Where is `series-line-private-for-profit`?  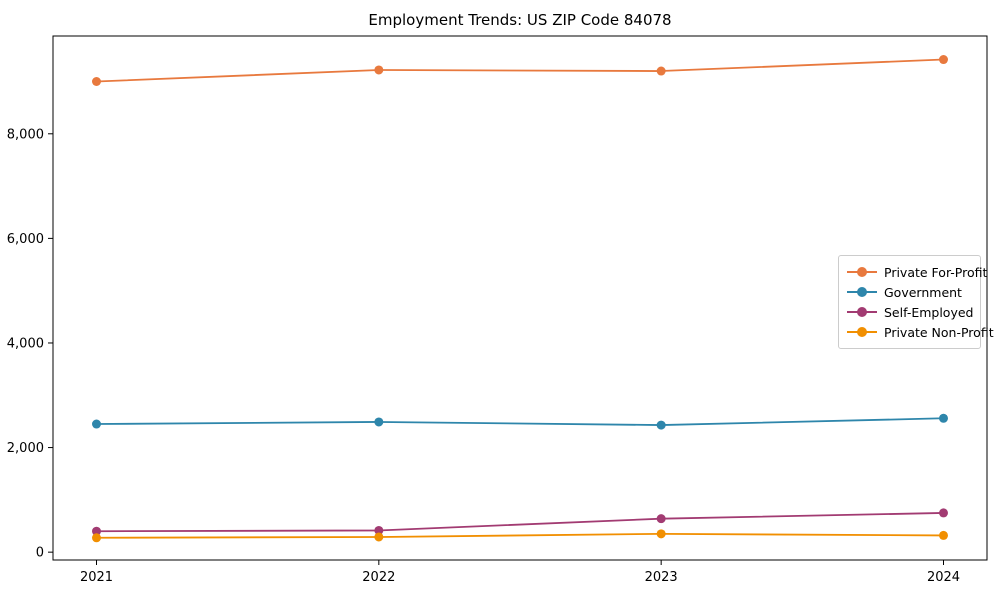
series-line-private-for-profit is located at coordinates (520, 70).